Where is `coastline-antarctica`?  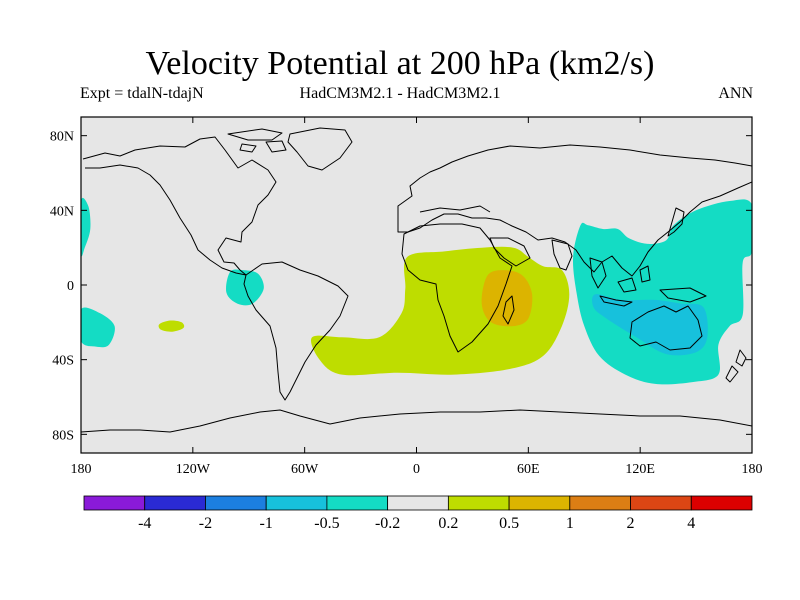
coastline-antarctica is located at coordinates (416, 421).